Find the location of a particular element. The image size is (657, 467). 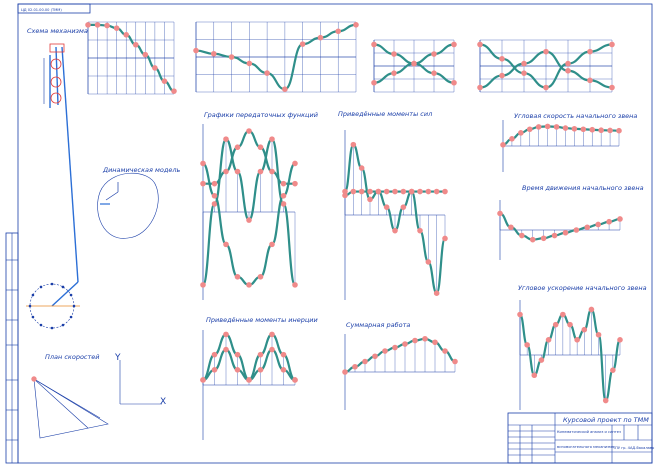

link-accel-title: Угловое ускорение начального звена is located at coordinates (582, 288).